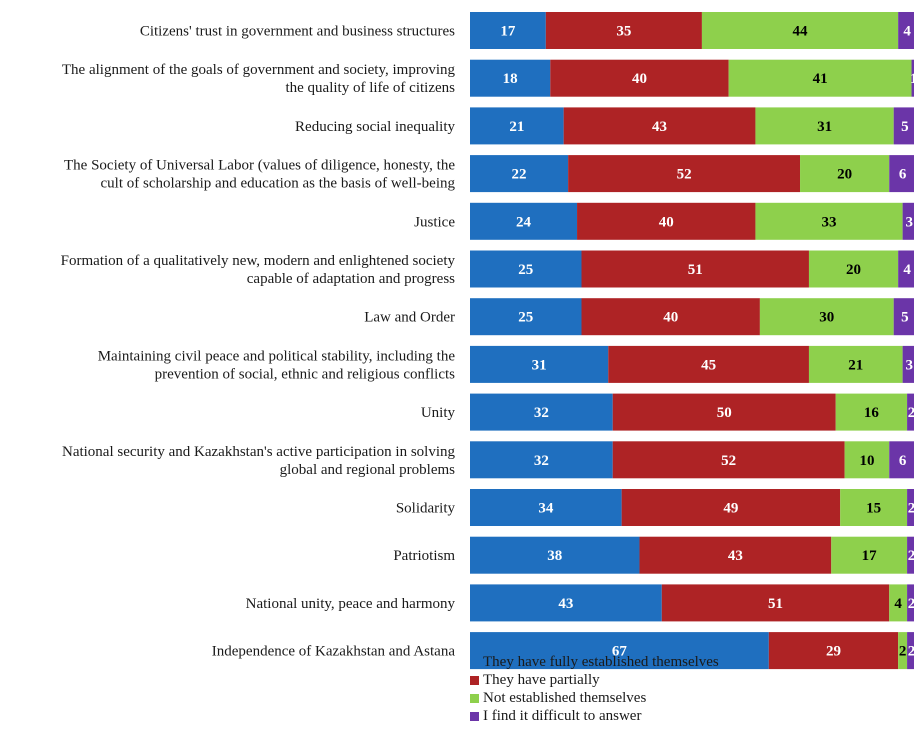 The width and height of the screenshot is (914, 755). I want to click on category-label-line: global and regional problems, so click(368, 470).